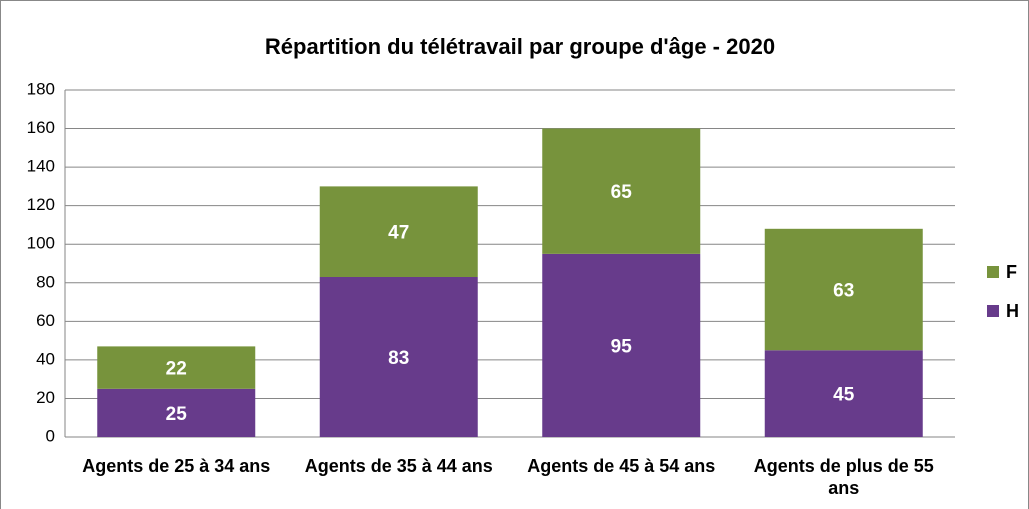 This screenshot has height=509, width=1029. Describe the element at coordinates (176, 466) in the screenshot. I see `x-tick-label: Agents de 25 à 34 ans` at that location.